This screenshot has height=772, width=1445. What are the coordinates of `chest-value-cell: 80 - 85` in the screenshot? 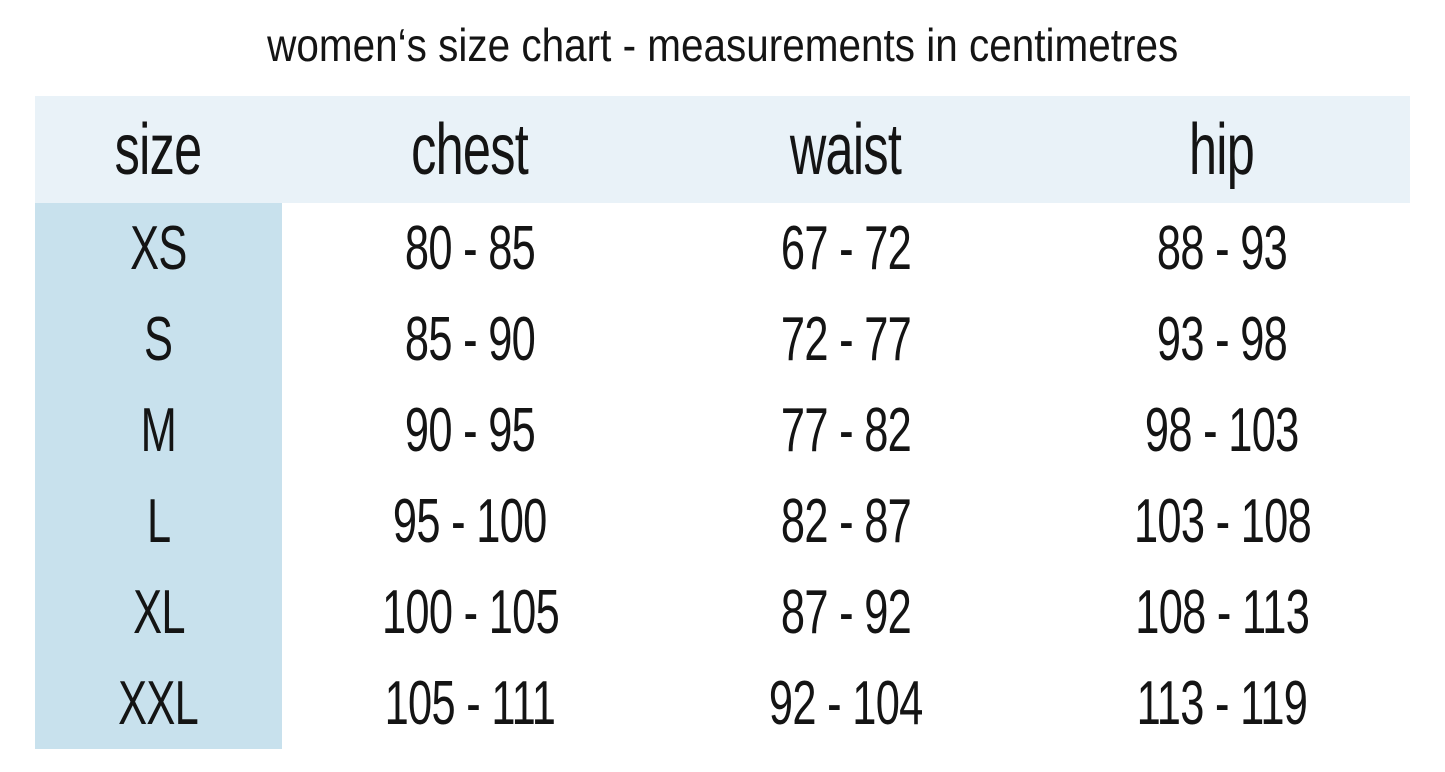 It's located at (470, 248).